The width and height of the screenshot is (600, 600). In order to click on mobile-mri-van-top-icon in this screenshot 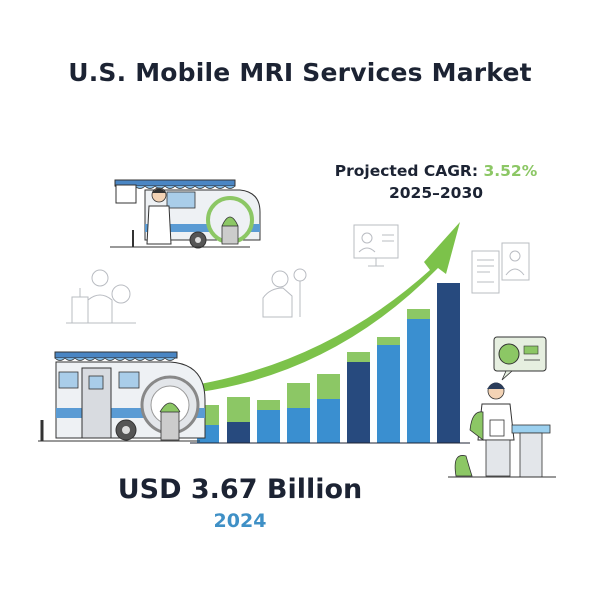, I will do `click(185, 214)`.